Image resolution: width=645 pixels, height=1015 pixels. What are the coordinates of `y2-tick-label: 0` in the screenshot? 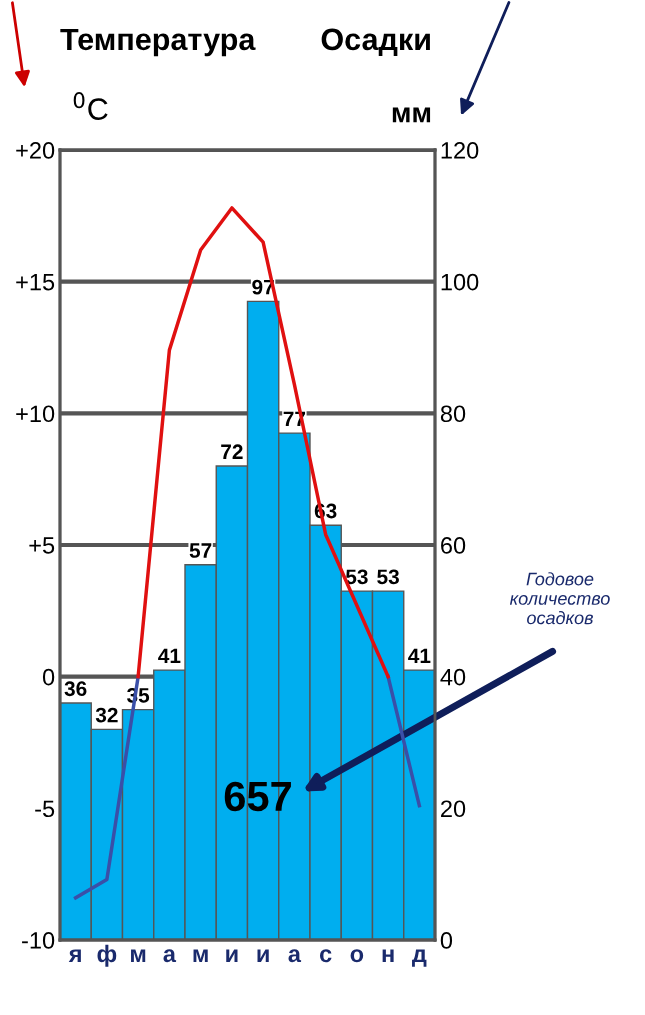 It's located at (446, 940).